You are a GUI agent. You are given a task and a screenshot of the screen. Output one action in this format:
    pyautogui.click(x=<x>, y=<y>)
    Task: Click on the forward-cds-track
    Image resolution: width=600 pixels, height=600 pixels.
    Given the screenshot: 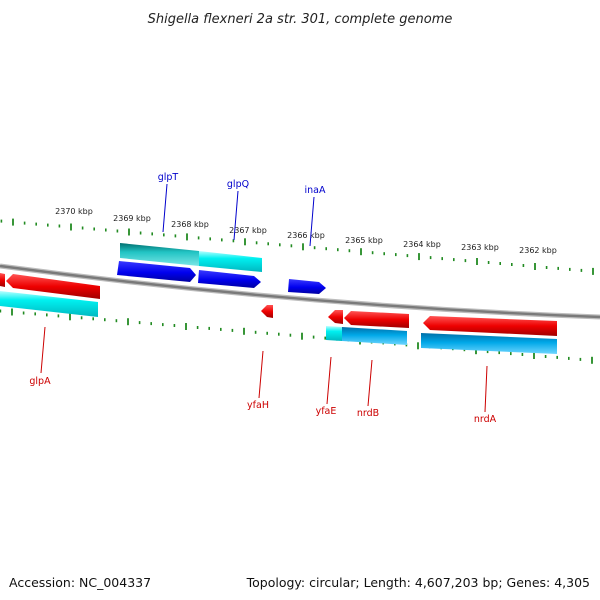 What is the action you would take?
    pyautogui.click(x=191, y=257)
    